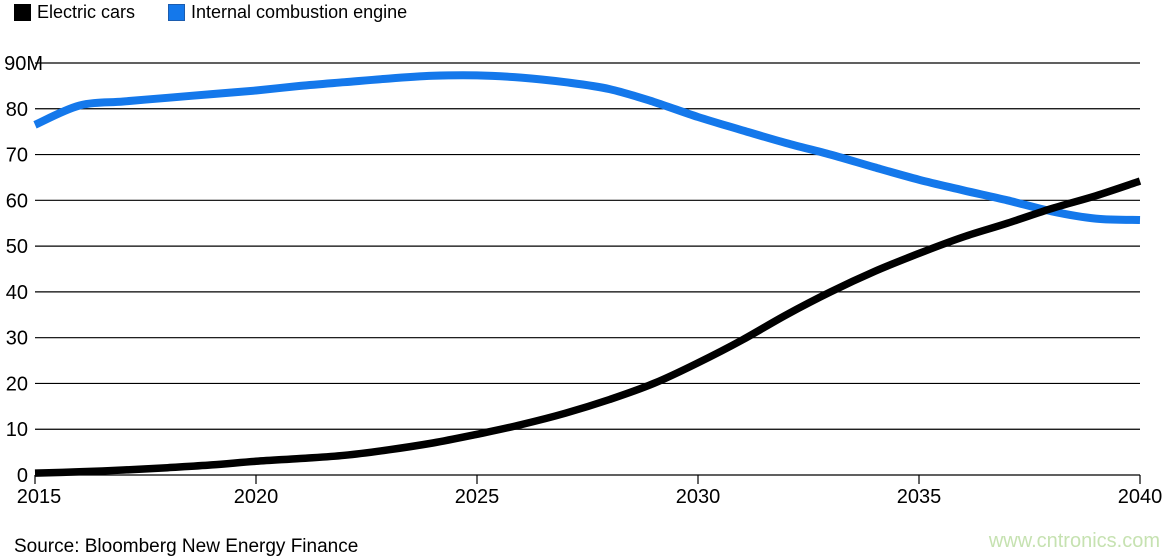  Describe the element at coordinates (17, 247) in the screenshot. I see `y-axis-label: 50` at that location.